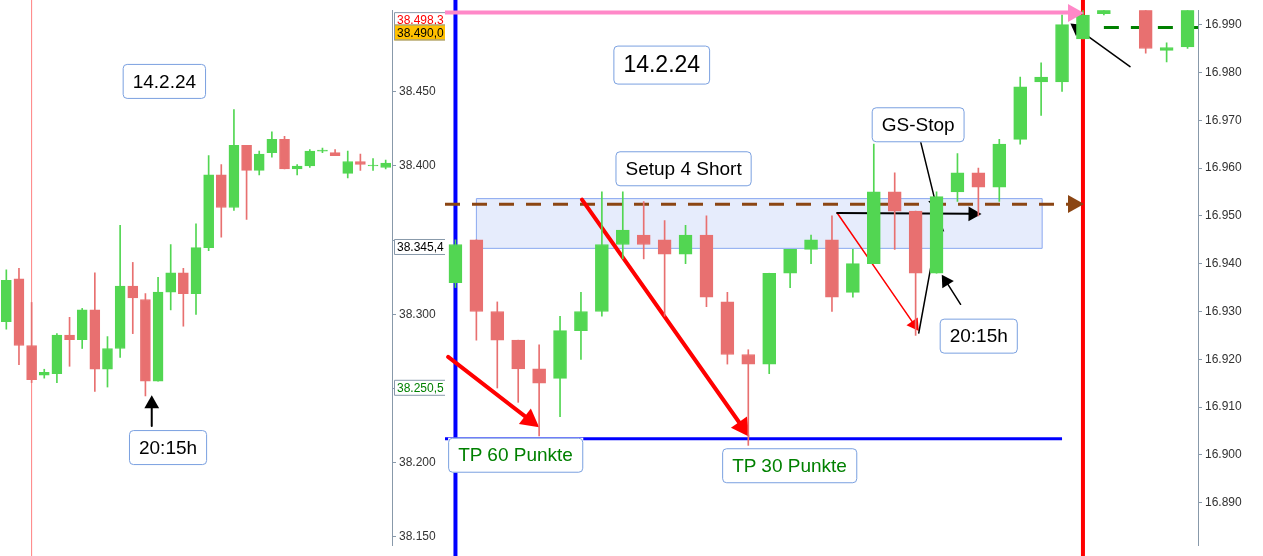  Describe the element at coordinates (421, 20) in the screenshot. I see `text: 38.498,3` at that location.